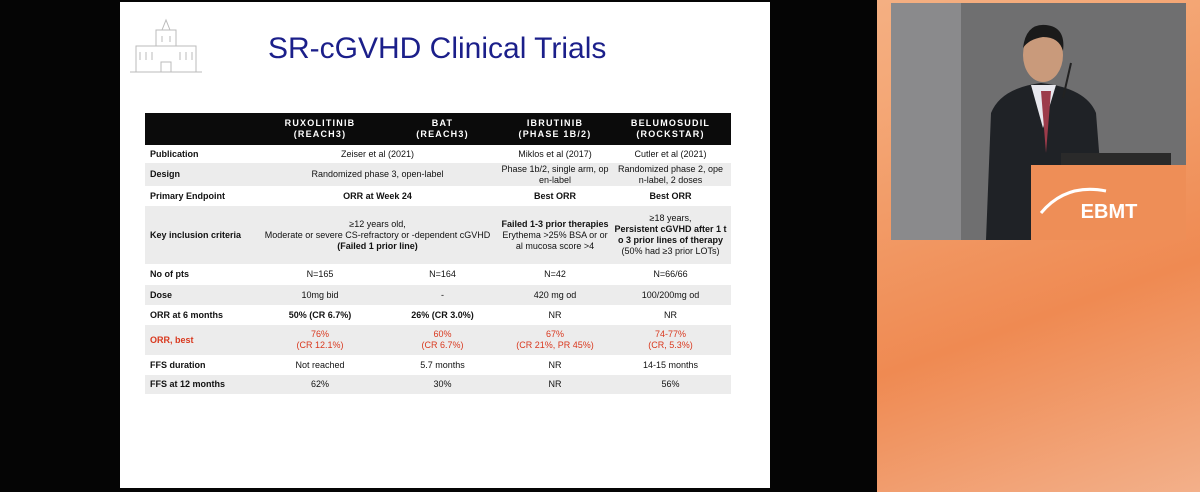 The width and height of the screenshot is (1200, 492). I want to click on table-cell: 74-77% (CR, 5.3%), so click(670, 340).